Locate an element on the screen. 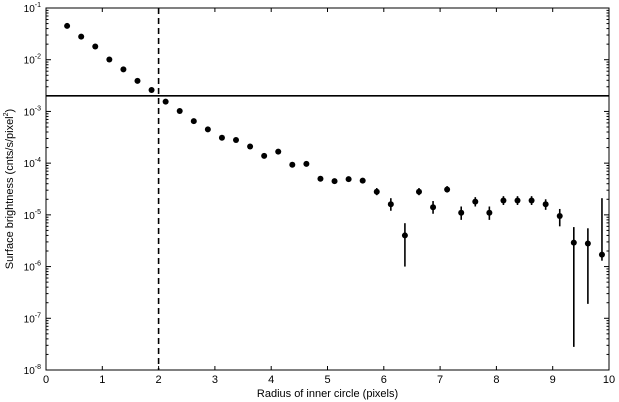 This screenshot has height=402, width=619. y-tick-label: 10⁻⁸ is located at coordinates (32, 370).